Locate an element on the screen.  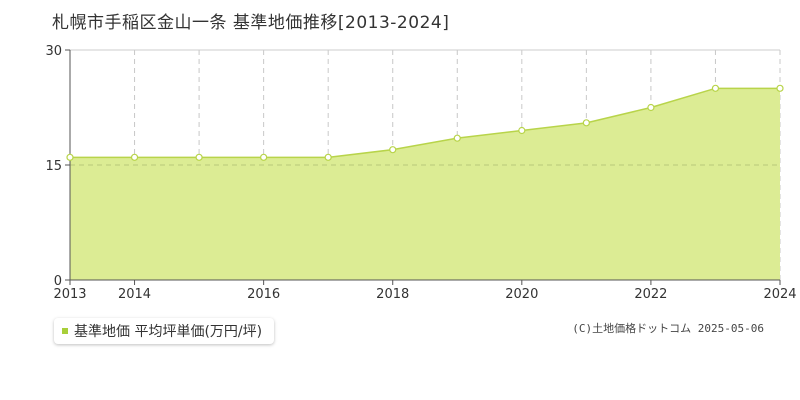
data-point-2015 is located at coordinates (199, 157).